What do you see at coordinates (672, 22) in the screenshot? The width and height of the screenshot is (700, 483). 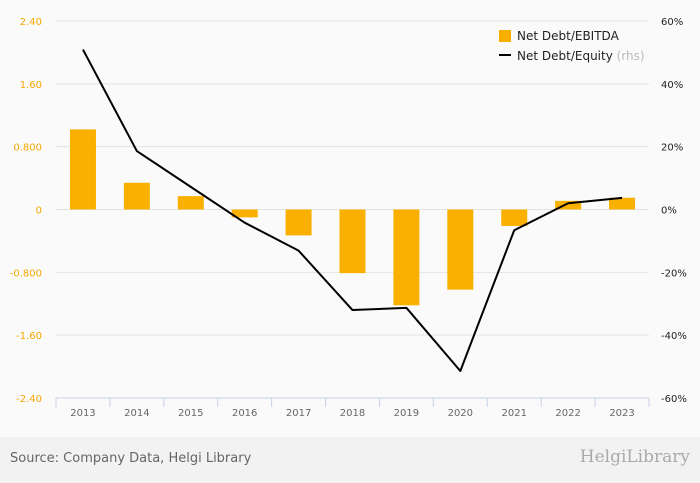 I see `right-tick-label: 60%` at bounding box center [672, 22].